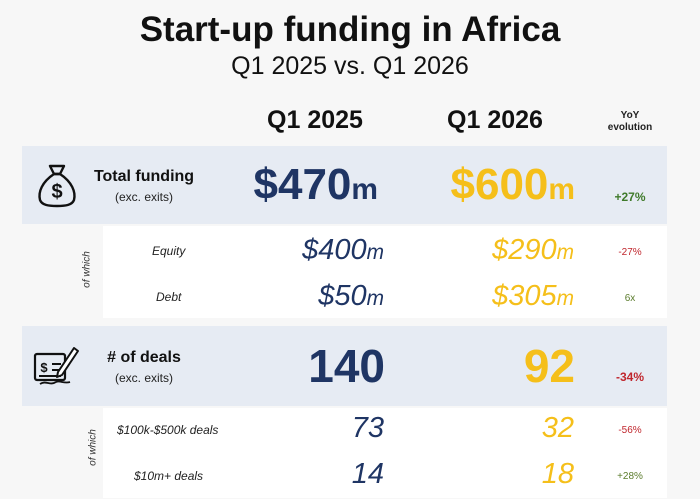 This screenshot has height=499, width=700. What do you see at coordinates (367, 428) in the screenshot?
I see `small-deals-2025: 73` at bounding box center [367, 428].